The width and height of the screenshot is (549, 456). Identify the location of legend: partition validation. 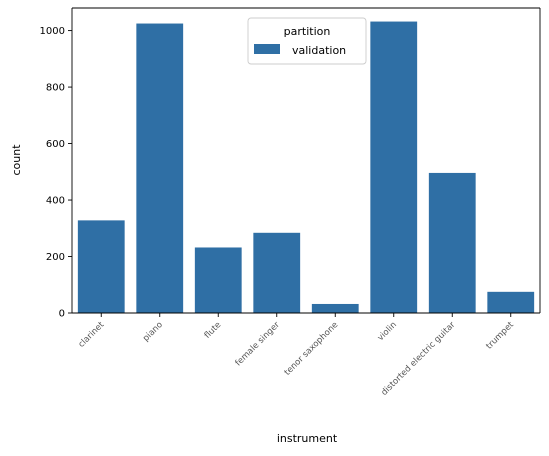
(307, 41).